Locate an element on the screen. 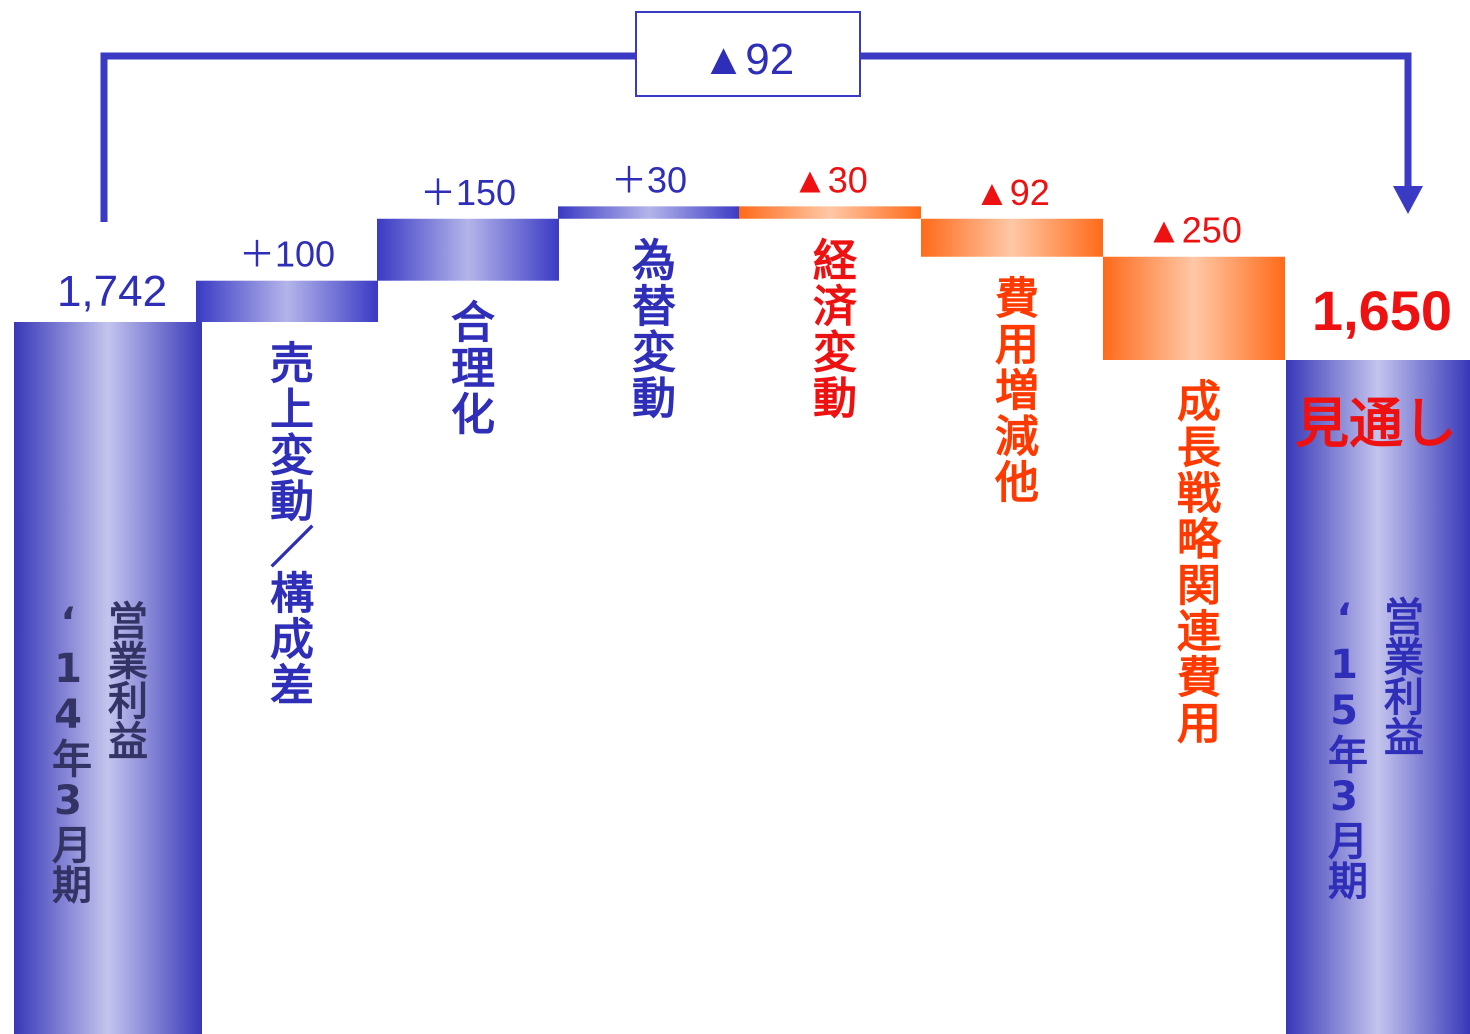 The width and height of the screenshot is (1470, 1034). category-label-4: 経済変動 is located at coordinates (830, 328).